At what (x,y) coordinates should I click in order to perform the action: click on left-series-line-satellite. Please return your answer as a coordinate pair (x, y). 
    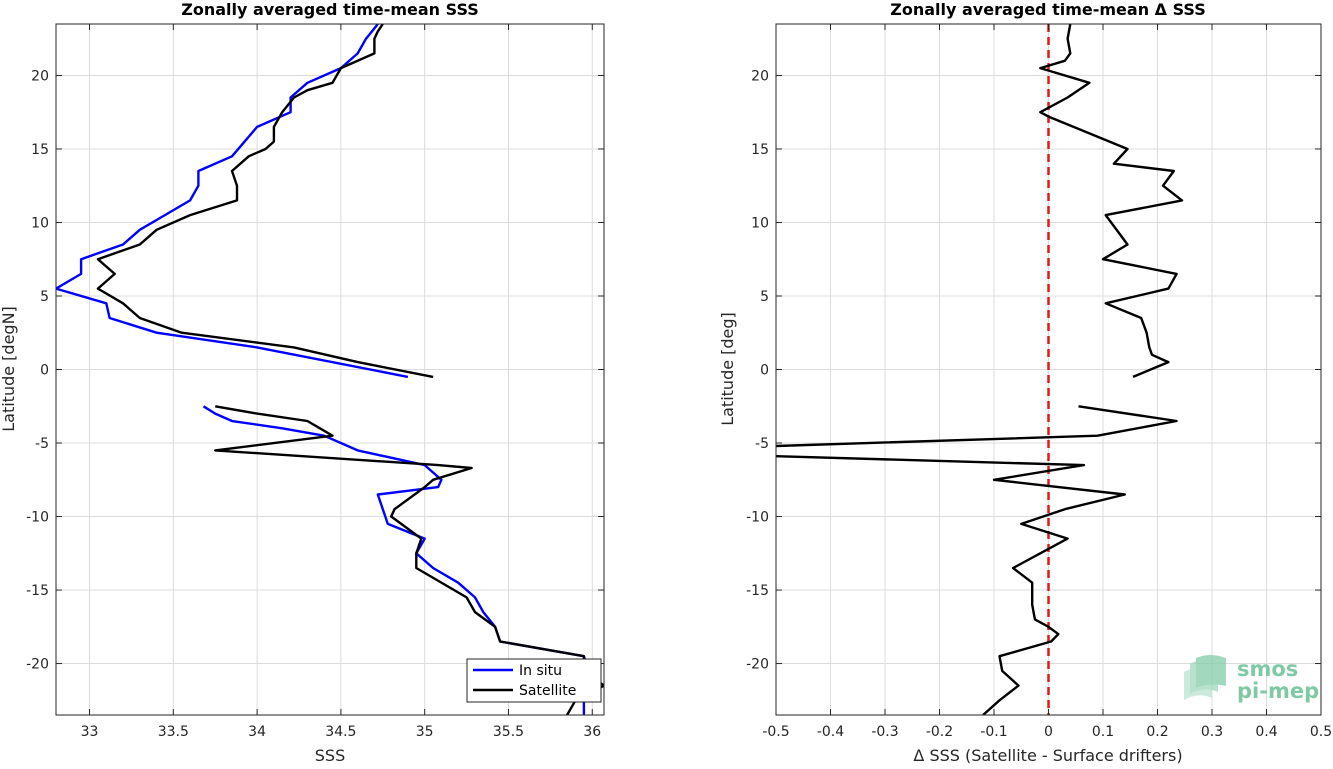
    Looking at the image, I should click on (265, 201).